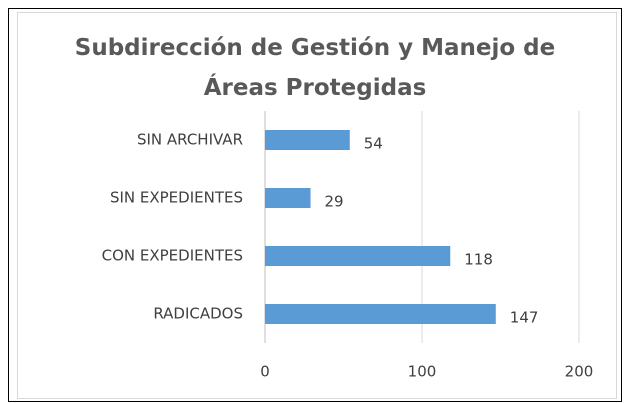 The height and width of the screenshot is (403, 629). What do you see at coordinates (172, 256) in the screenshot?
I see `y-tick-label: CON EXPEDIENTES` at bounding box center [172, 256].